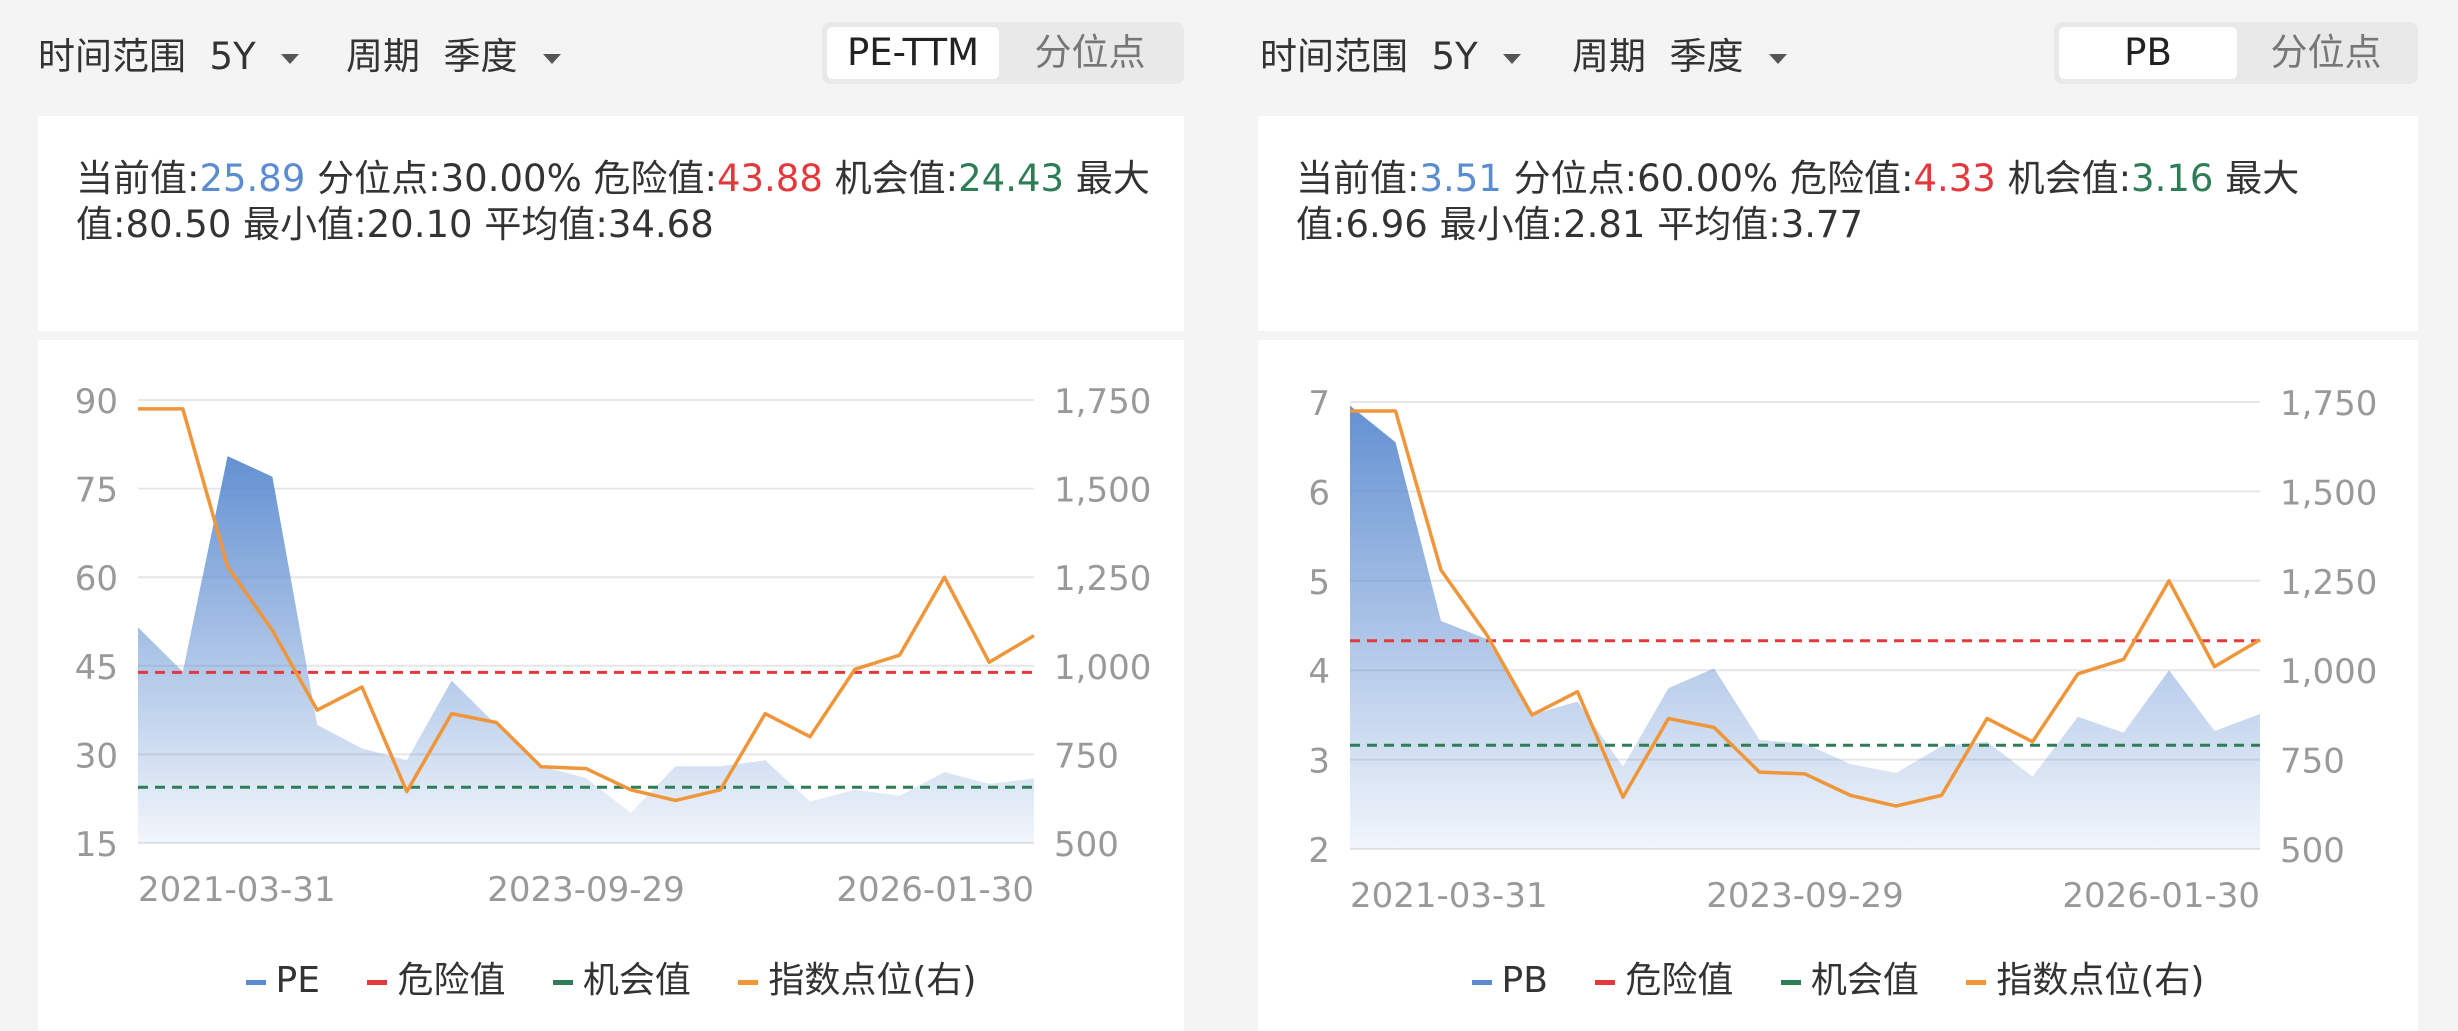 The height and width of the screenshot is (1031, 2458). What do you see at coordinates (1509, 980) in the screenshot?
I see `legend-item-pb: PB` at bounding box center [1509, 980].